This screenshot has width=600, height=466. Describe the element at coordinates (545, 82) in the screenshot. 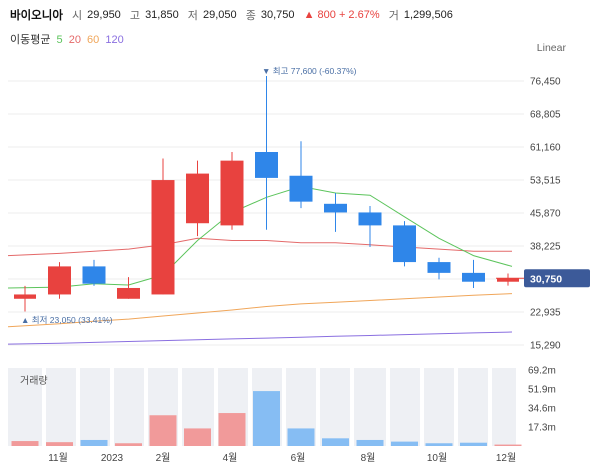

I see `price-tick-label: 76,450` at that location.